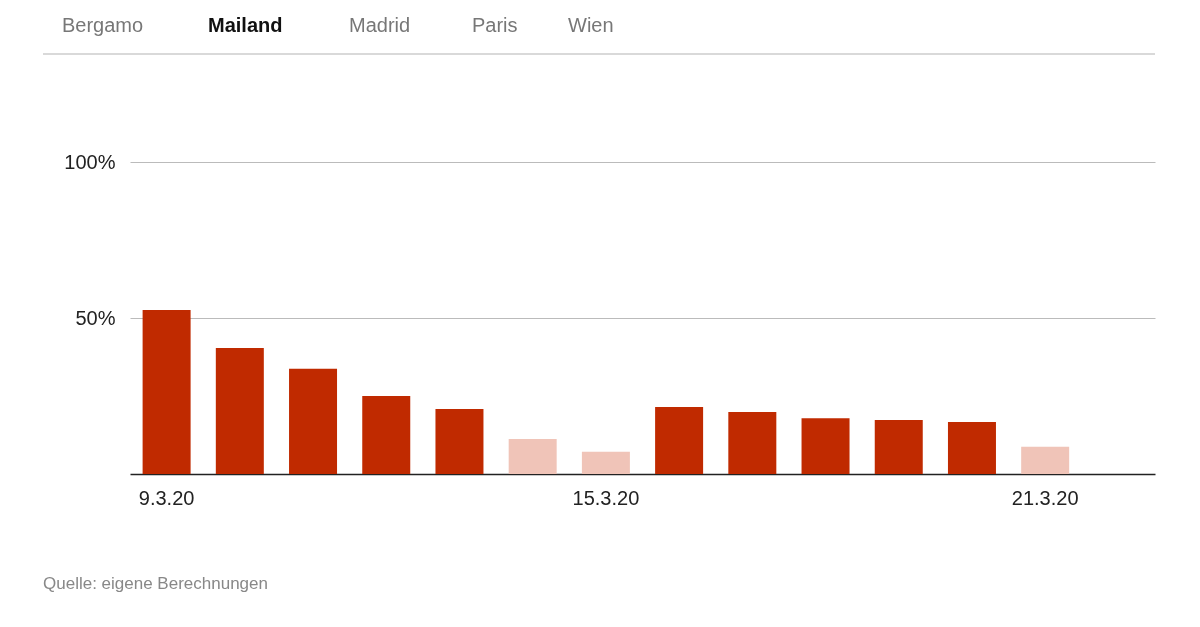 The width and height of the screenshot is (1200, 627). What do you see at coordinates (495, 25) in the screenshot?
I see `text: Paris` at bounding box center [495, 25].